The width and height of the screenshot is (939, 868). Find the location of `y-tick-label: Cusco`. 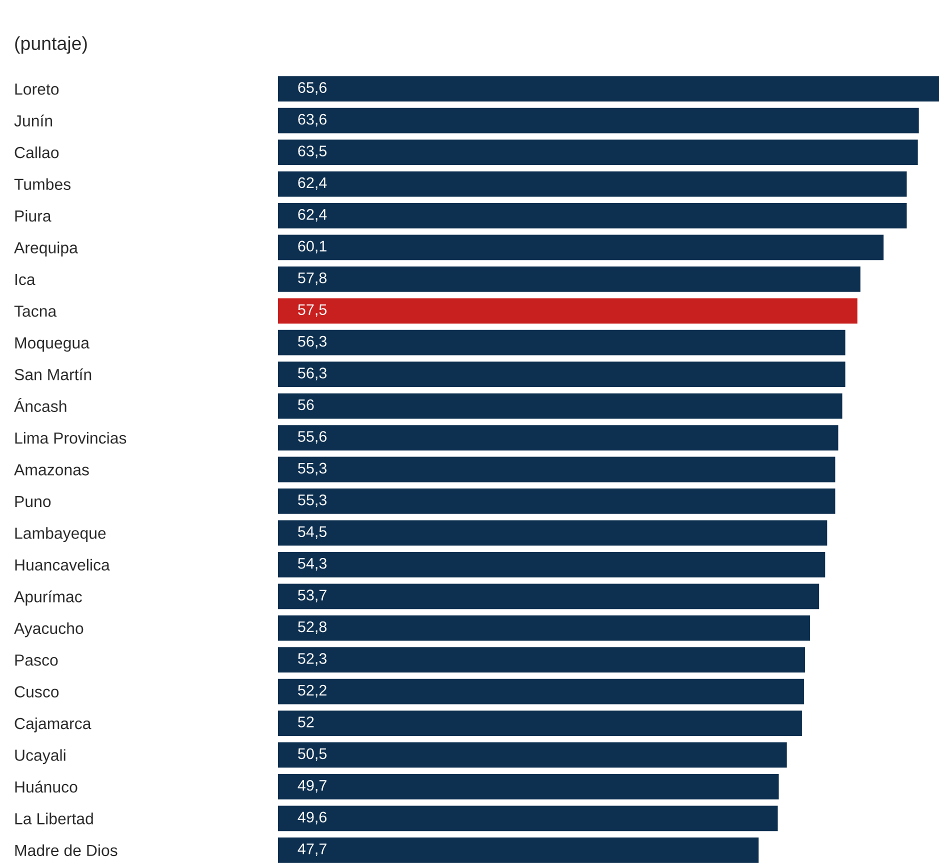

y-tick-label: Cusco is located at coordinates (36, 692).